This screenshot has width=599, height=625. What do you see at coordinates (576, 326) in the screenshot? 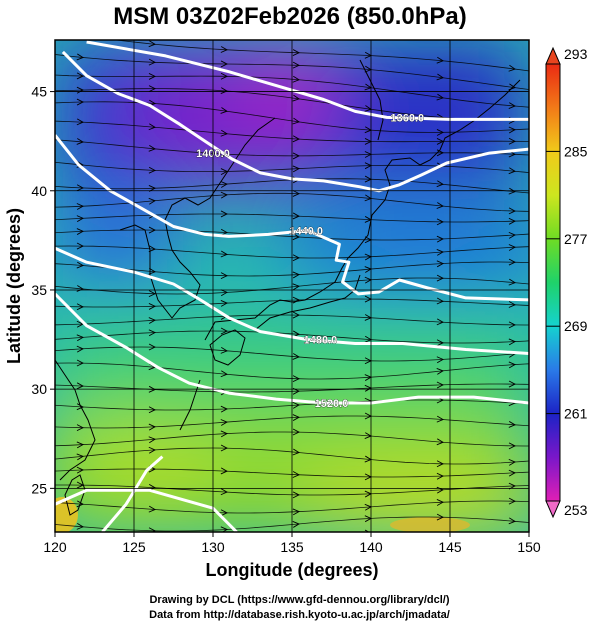
I see `colorbar-tick-label: 269` at bounding box center [576, 326].